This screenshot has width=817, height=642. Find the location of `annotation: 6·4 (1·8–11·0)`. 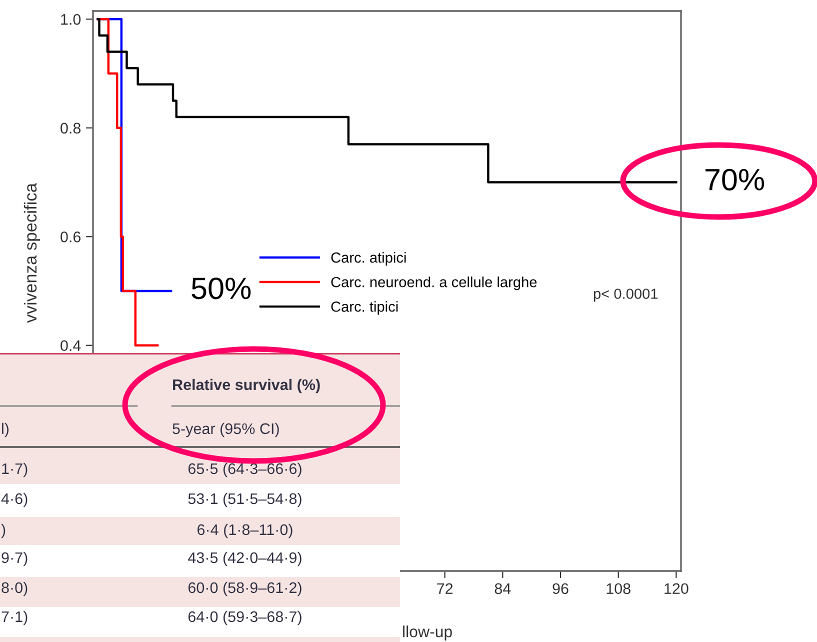

annotation: 6·4 (1·8–11·0) is located at coordinates (245, 531).